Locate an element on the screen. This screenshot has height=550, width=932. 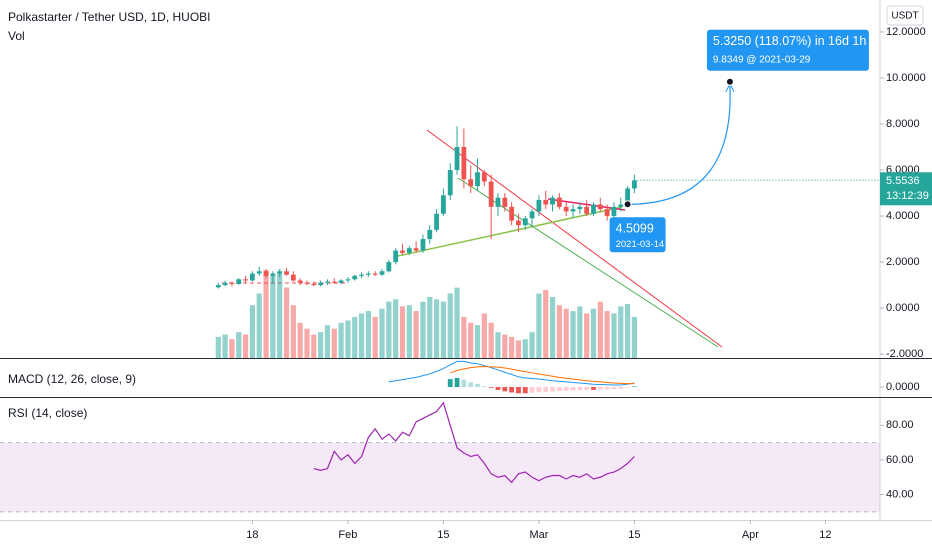
y-tick-label: -2.0000 is located at coordinates (904, 354).